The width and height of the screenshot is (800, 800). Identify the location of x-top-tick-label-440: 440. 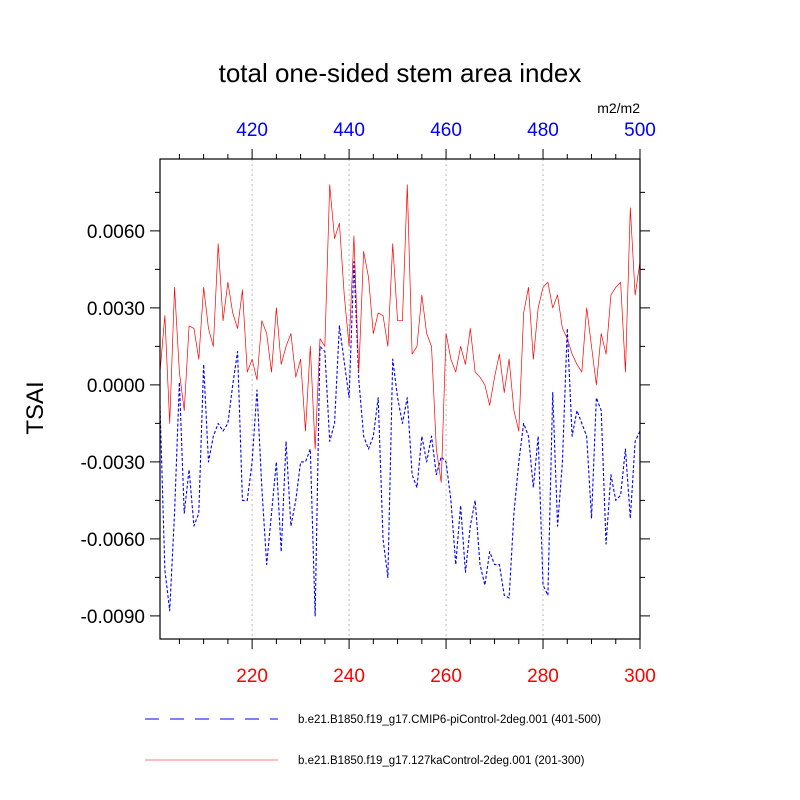
(349, 130).